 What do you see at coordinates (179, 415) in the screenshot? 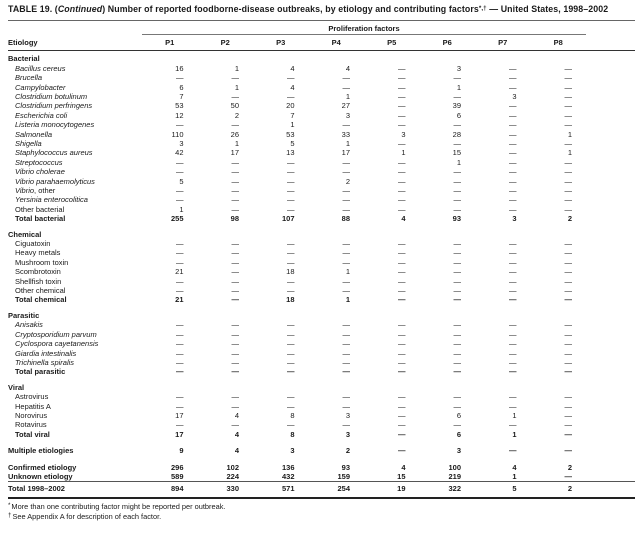
I see `cell-value: 17` at bounding box center [179, 415].